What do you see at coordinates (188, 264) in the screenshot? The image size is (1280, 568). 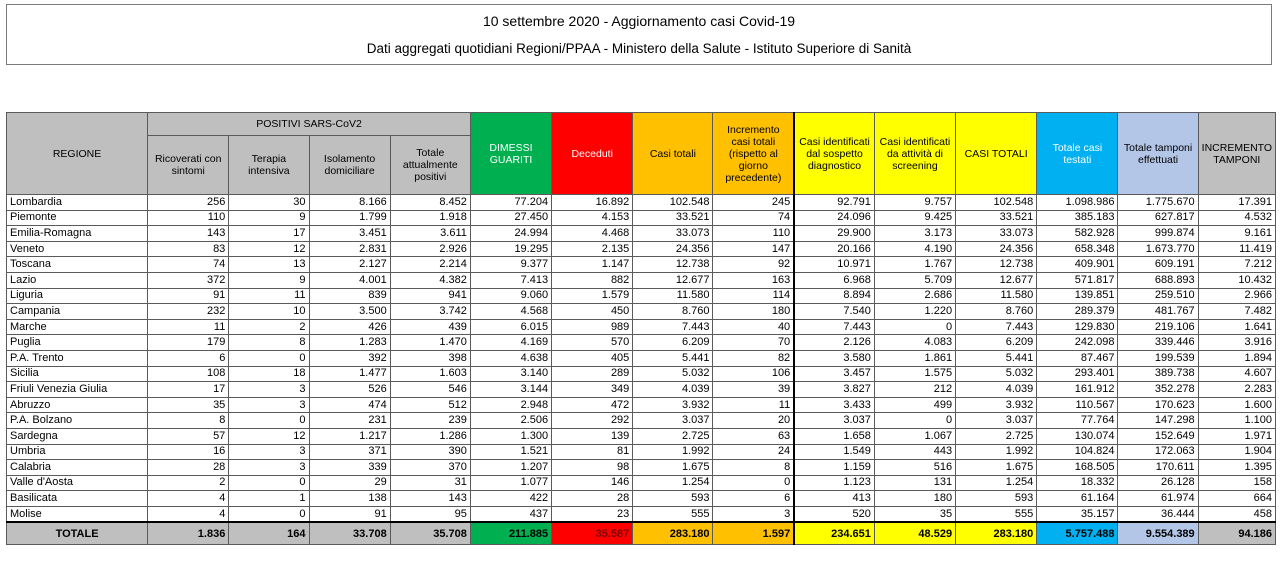 I see `cell-value: 74` at bounding box center [188, 264].